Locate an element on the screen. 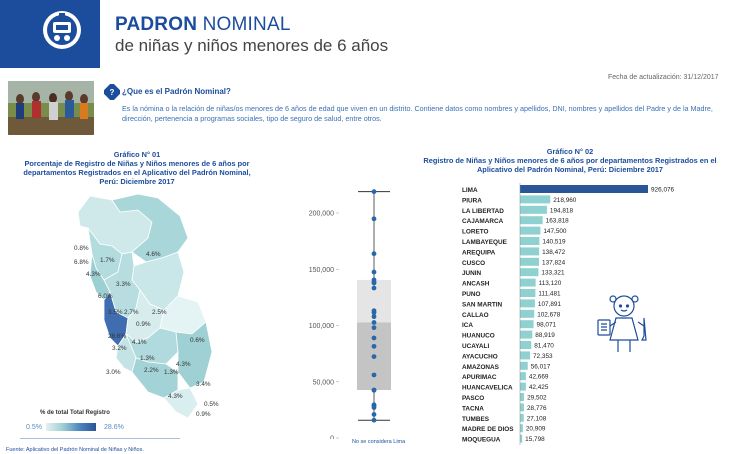 Image resolution: width=736 pixels, height=454 pixels. legend-min: 0.5% is located at coordinates (34, 427).